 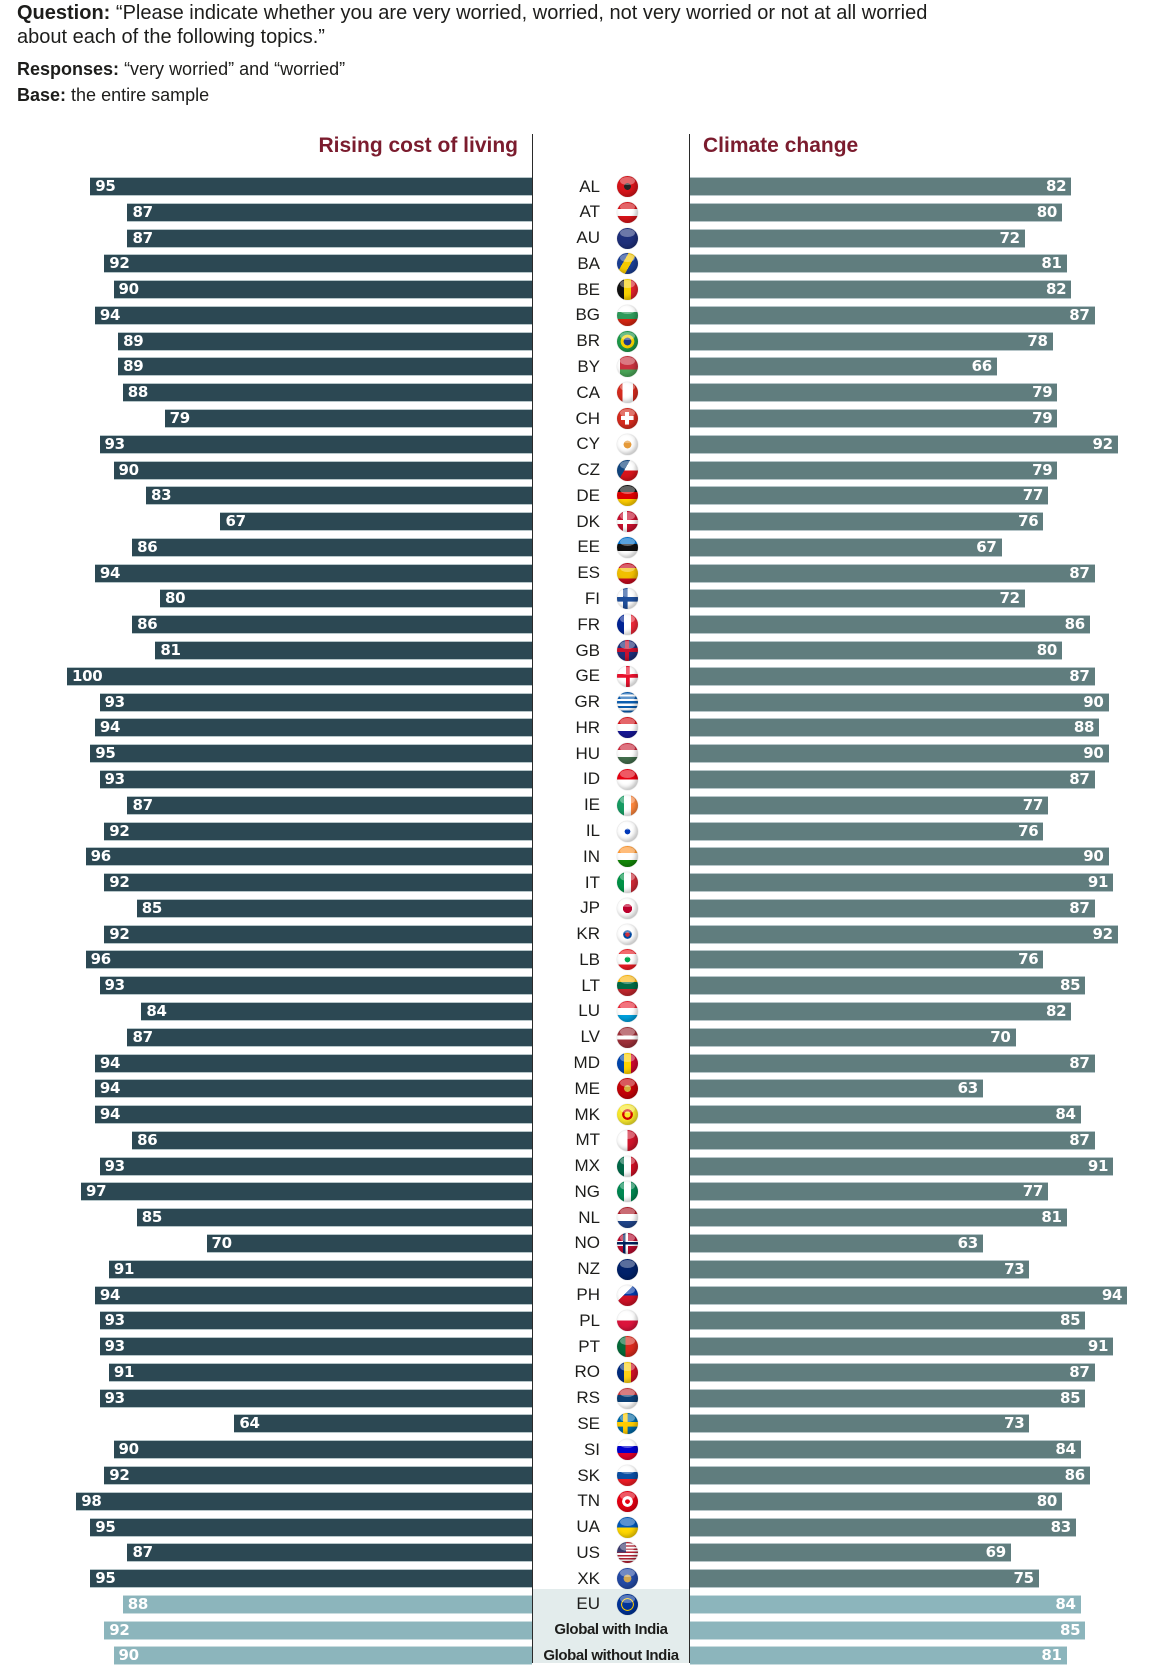 I want to click on right-value-label: 67, so click(x=986, y=546).